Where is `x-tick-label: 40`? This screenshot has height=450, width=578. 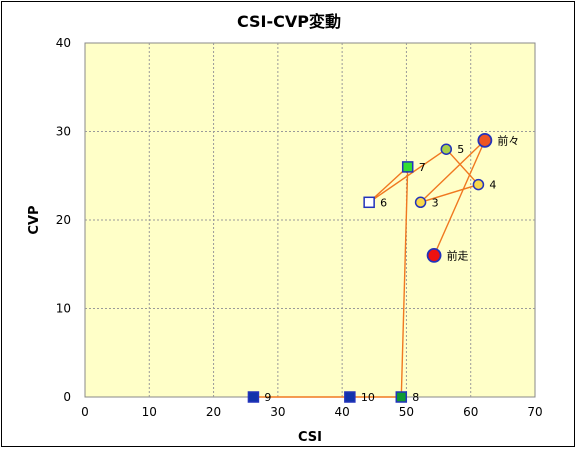 x-tick-label: 40 is located at coordinates (342, 412).